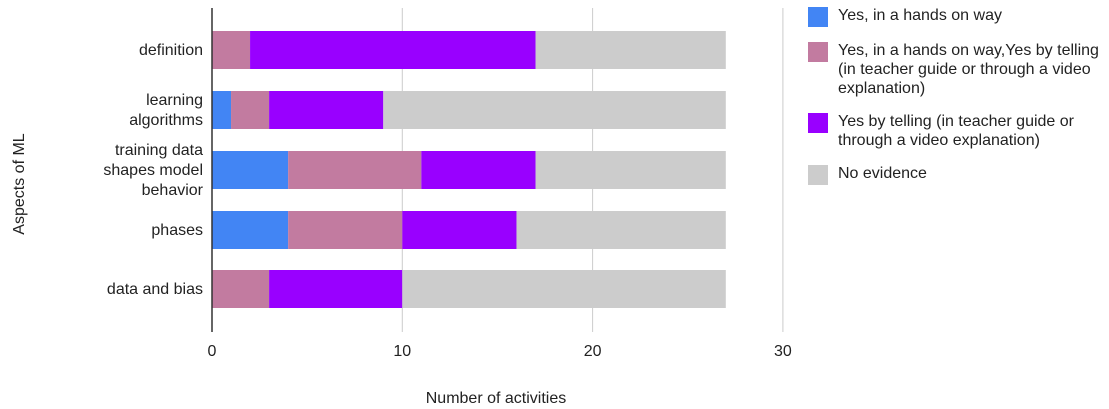 The height and width of the screenshot is (409, 1109). Describe the element at coordinates (500, 351) in the screenshot. I see `x-tick-labels: 0 10 20 30` at that location.